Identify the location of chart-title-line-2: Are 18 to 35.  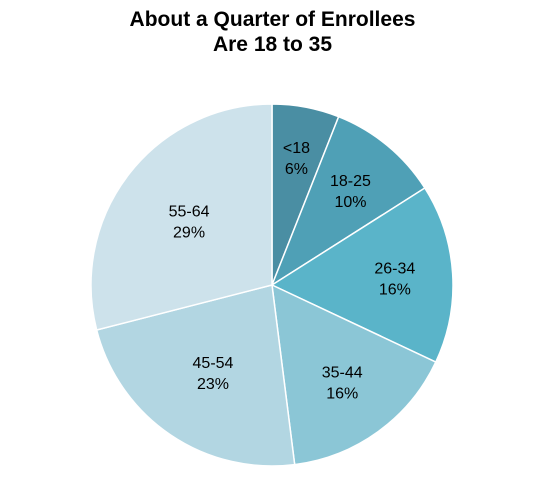
(272, 44).